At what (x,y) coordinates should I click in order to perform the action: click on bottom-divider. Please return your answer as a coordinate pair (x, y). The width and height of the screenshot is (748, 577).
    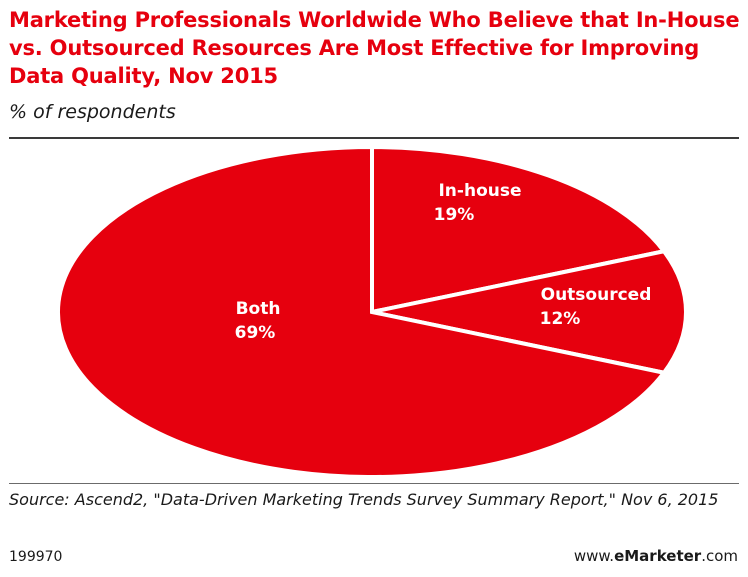
    Looking at the image, I should click on (374, 483).